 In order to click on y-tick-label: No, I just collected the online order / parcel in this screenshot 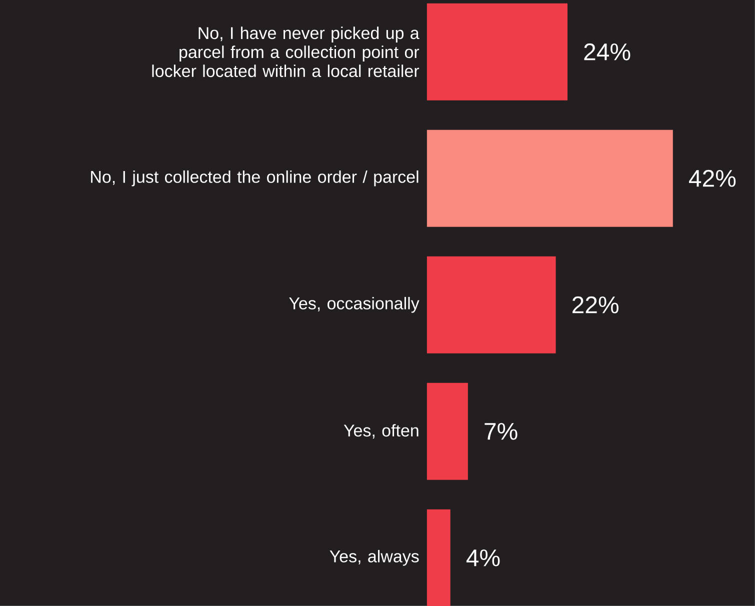, I will do `click(254, 178)`.